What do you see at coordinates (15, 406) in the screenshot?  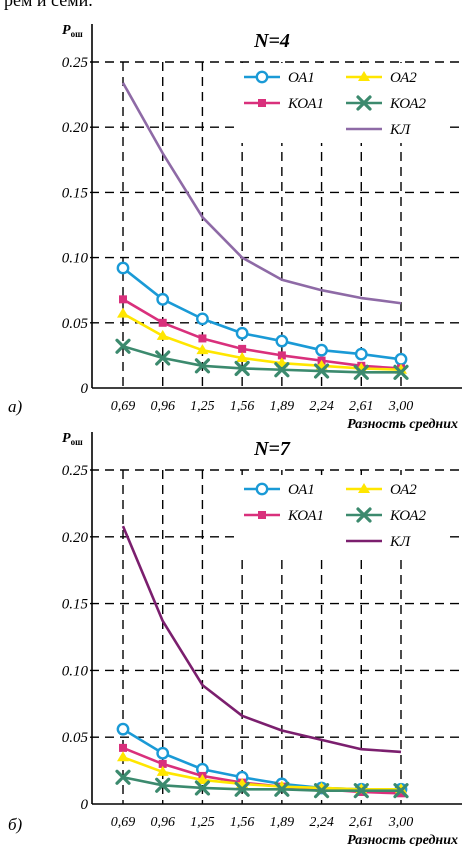 I see `panel-label: а)` at bounding box center [15, 406].